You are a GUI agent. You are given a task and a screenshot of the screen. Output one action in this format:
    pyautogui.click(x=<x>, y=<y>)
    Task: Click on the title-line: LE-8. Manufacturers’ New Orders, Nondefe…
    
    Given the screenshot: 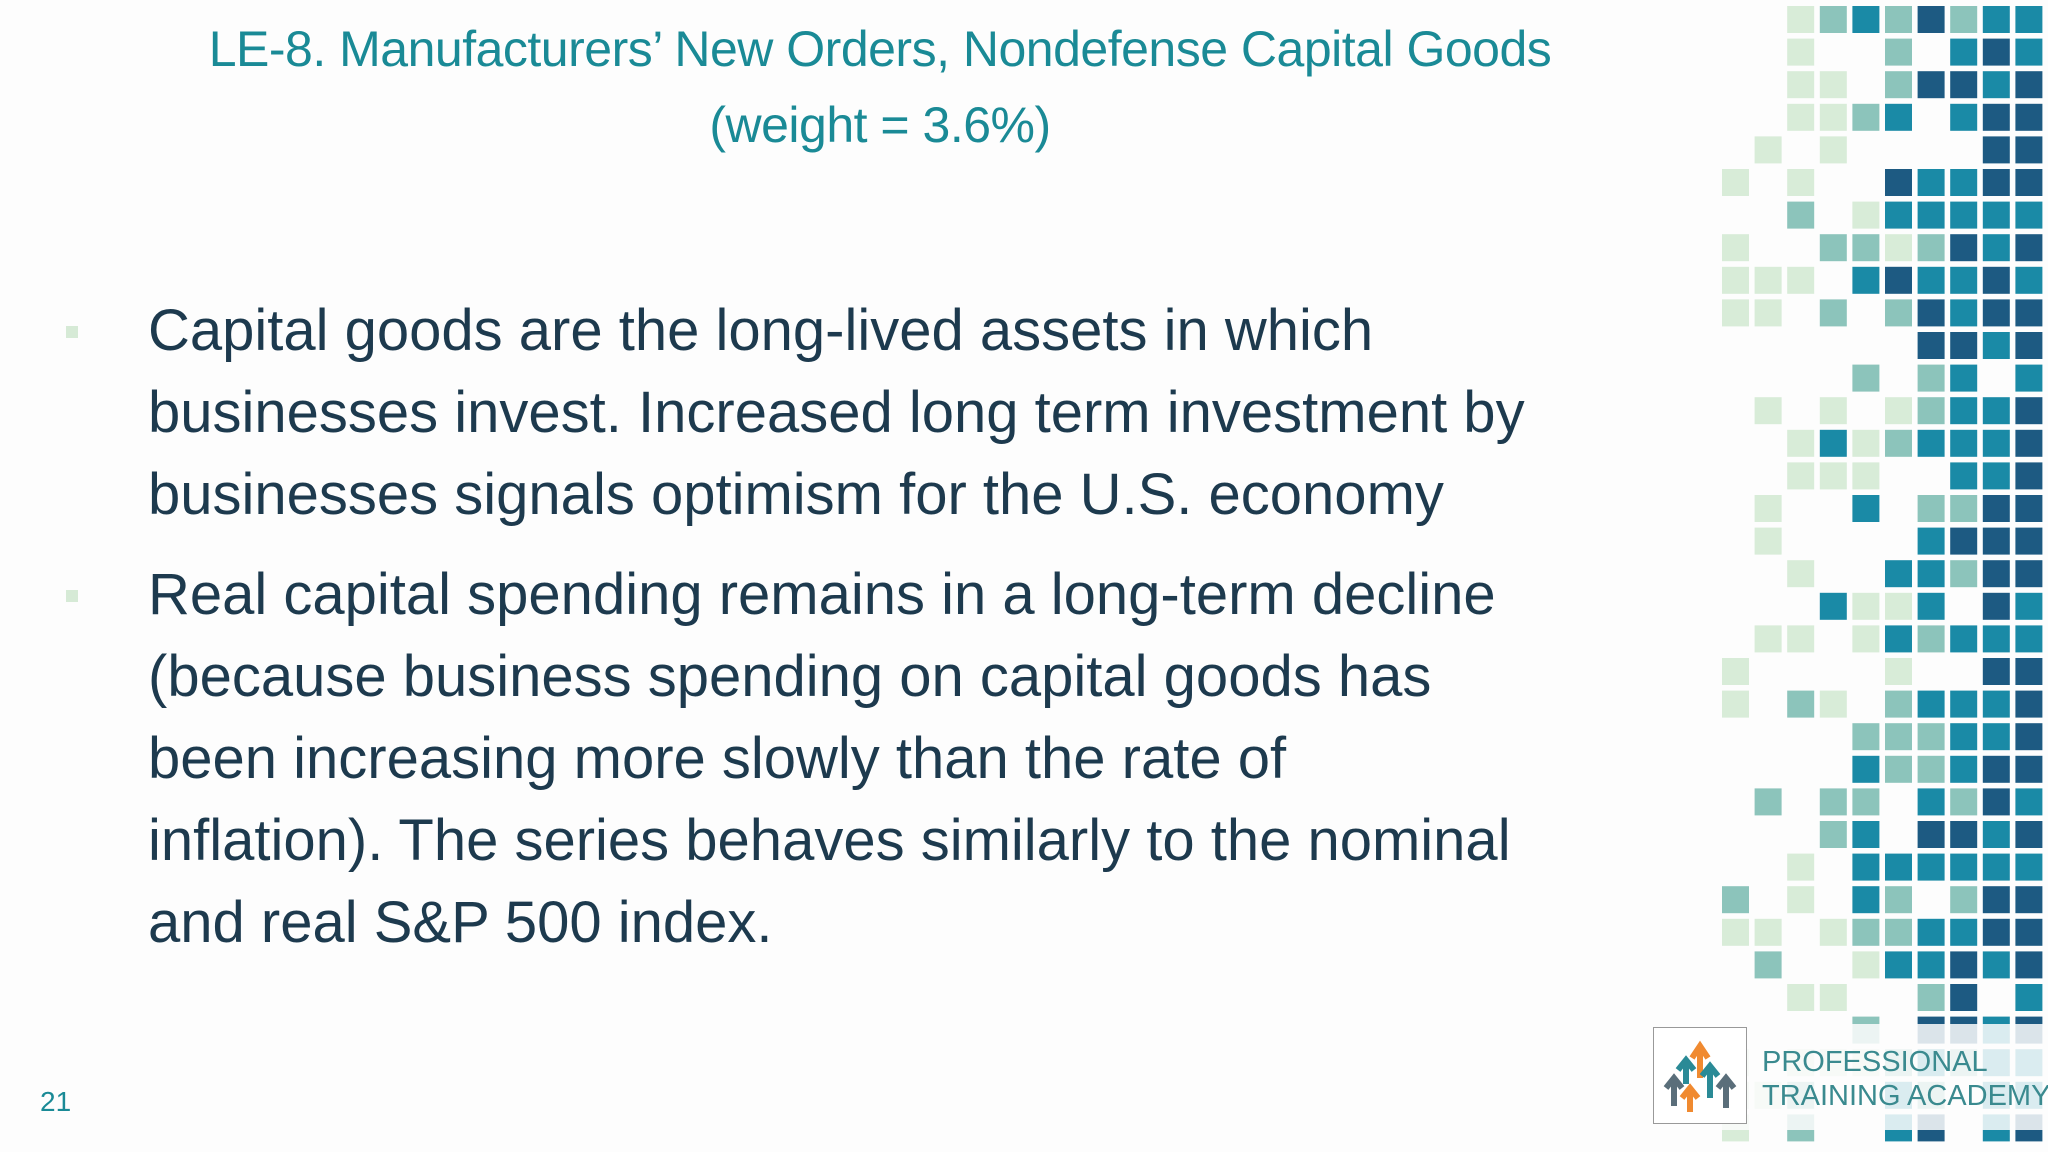 What is the action you would take?
    pyautogui.click(x=880, y=49)
    